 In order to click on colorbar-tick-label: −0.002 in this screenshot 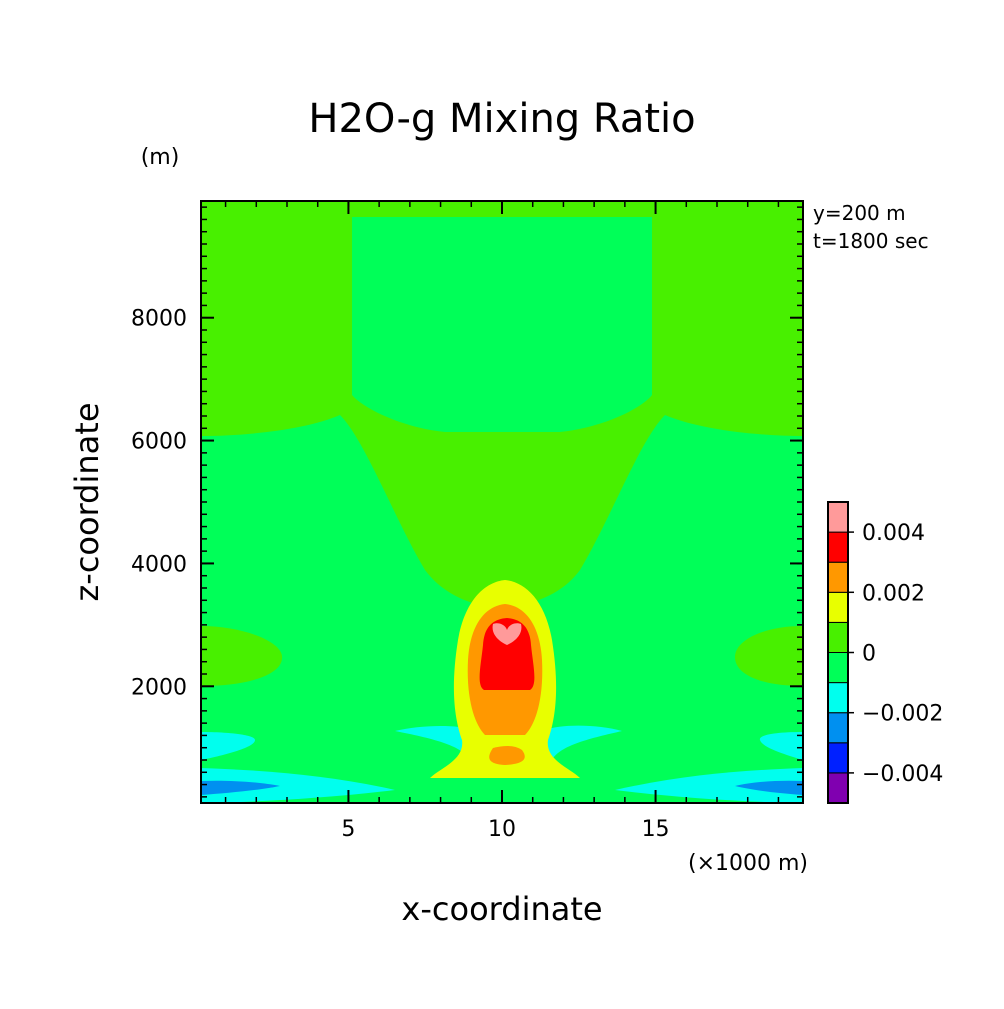, I will do `click(902, 714)`.